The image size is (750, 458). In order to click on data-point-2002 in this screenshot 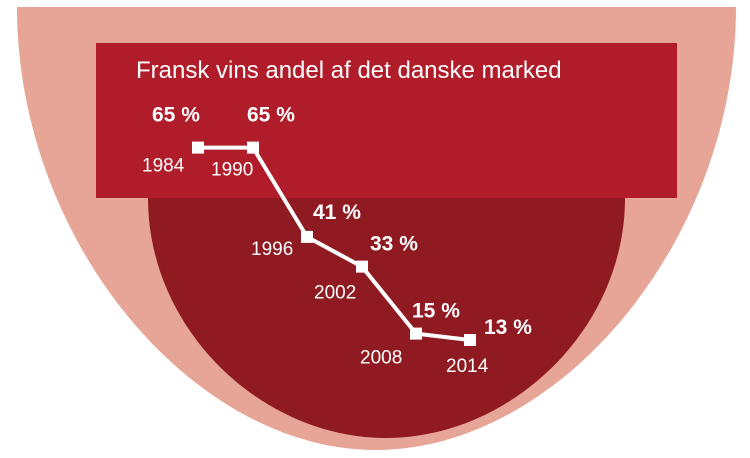, I will do `click(362, 266)`.